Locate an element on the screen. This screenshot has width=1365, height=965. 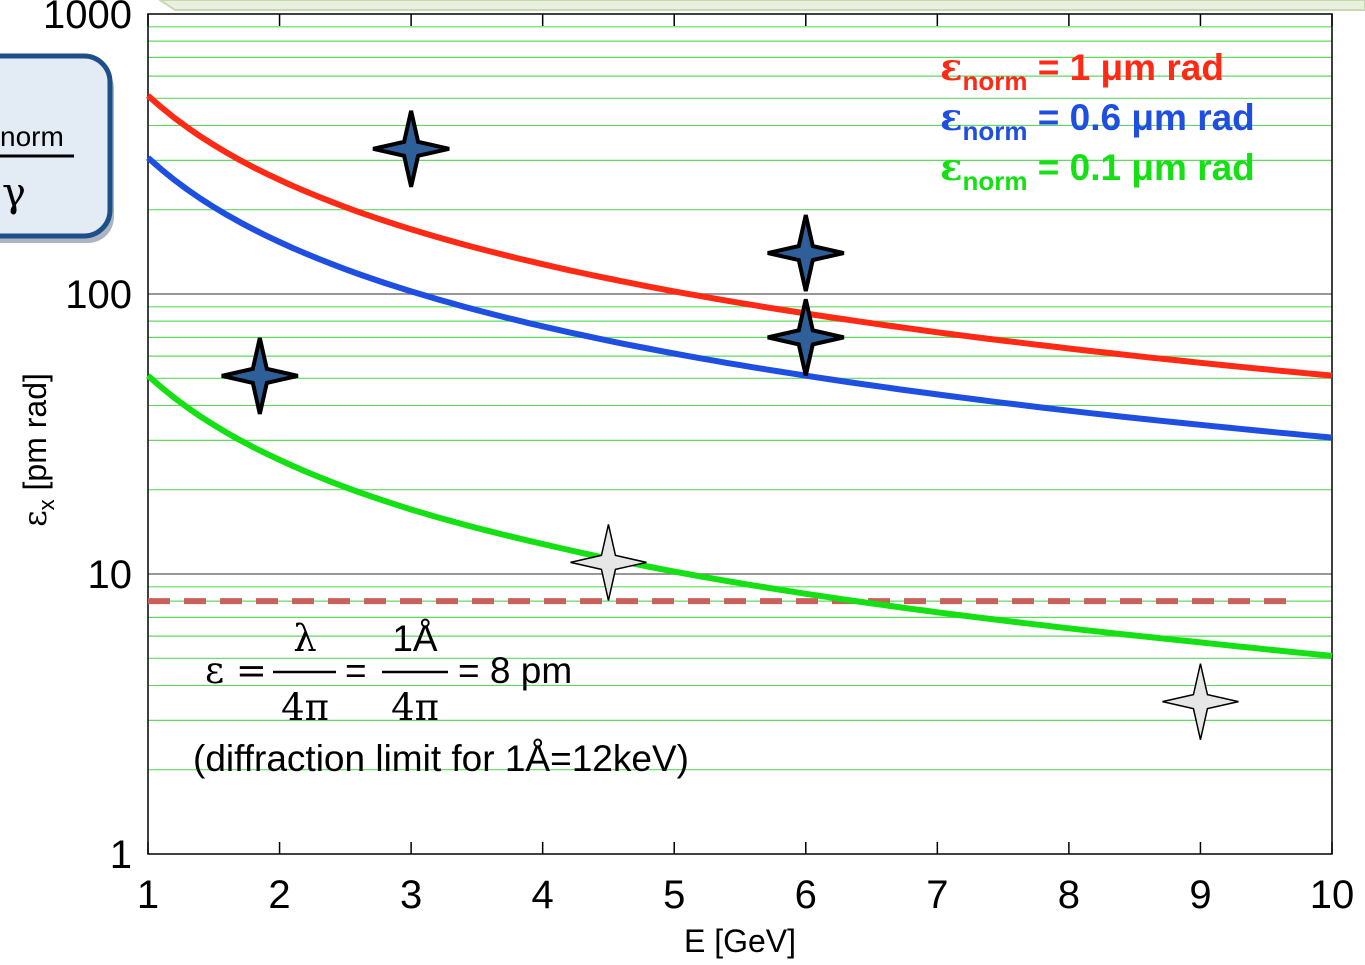
y-tick-label: 10 is located at coordinates (110, 575).